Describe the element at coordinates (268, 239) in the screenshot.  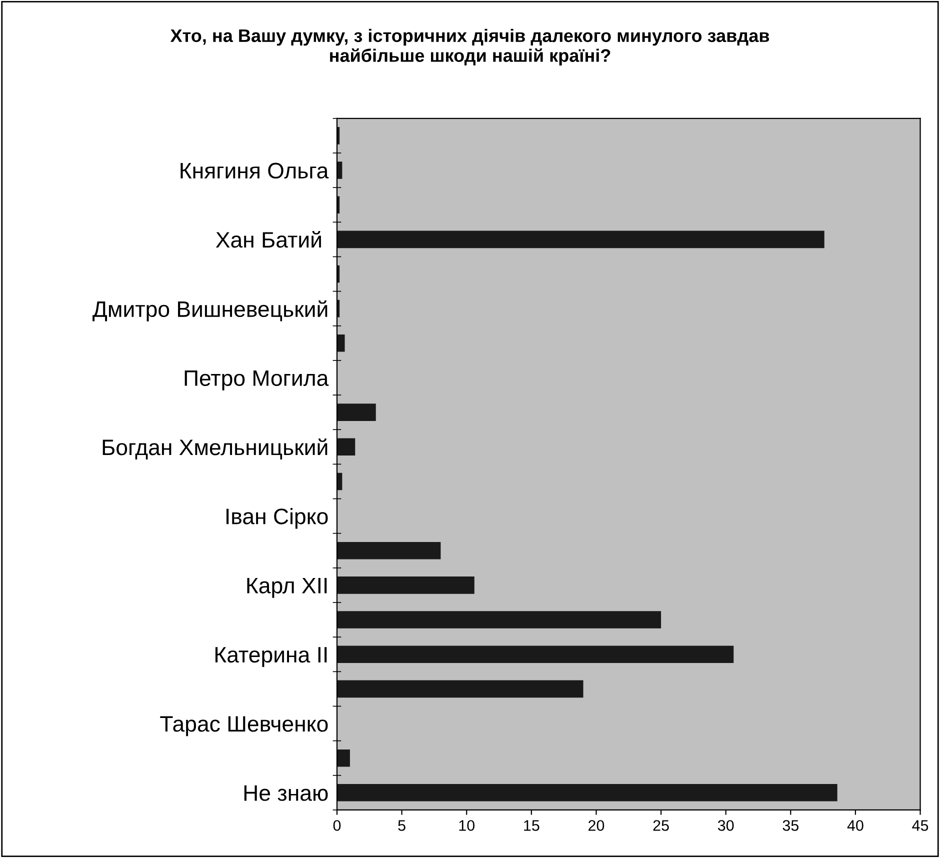
I see `y-tick-label: Хан Батий` at that location.